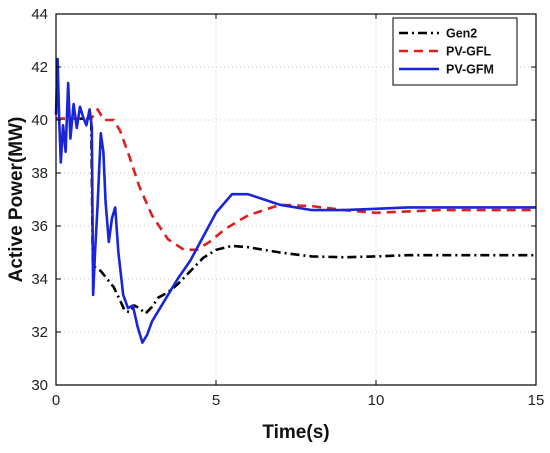 The width and height of the screenshot is (550, 453). What do you see at coordinates (216, 400) in the screenshot?
I see `x-tick-label: 5` at bounding box center [216, 400].